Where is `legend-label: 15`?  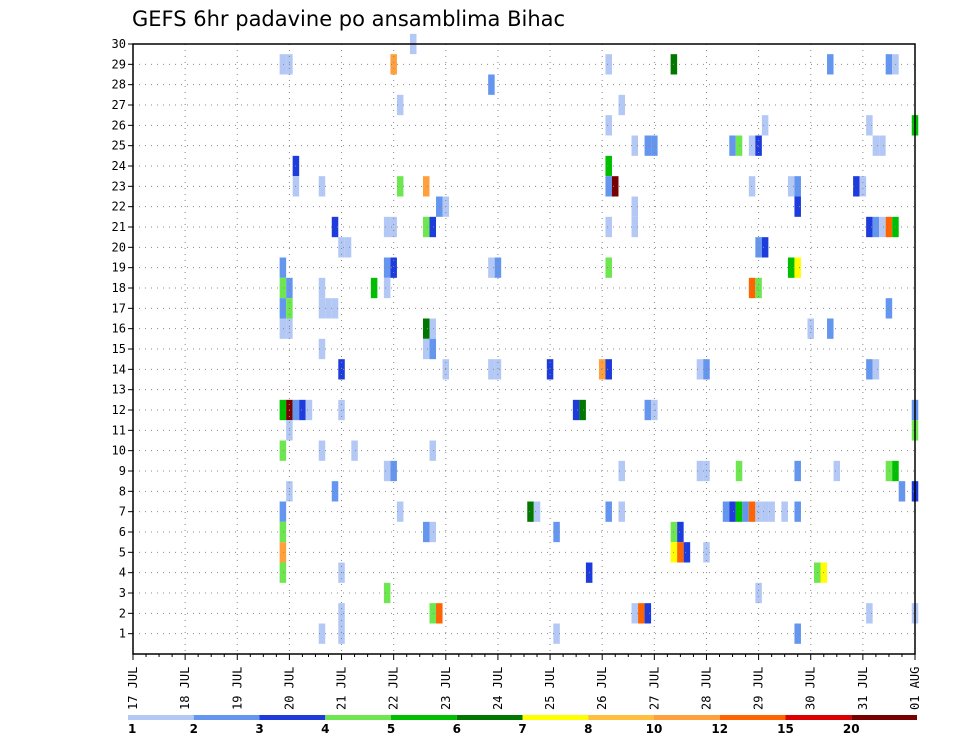 legend-label: 15 is located at coordinates (785, 729).